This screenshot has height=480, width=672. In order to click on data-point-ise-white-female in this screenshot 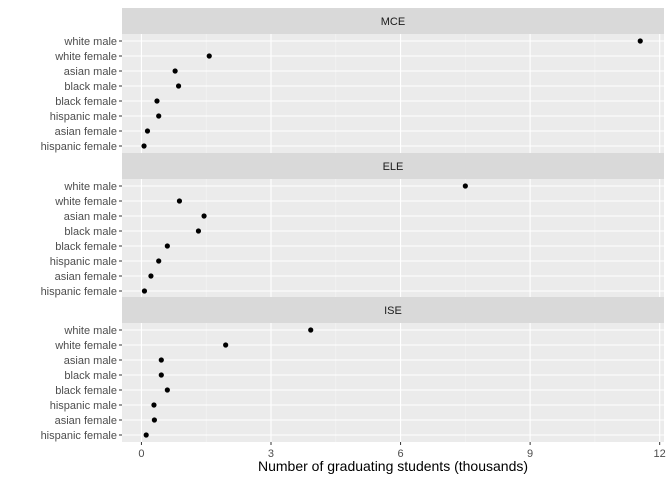, I will do `click(226, 345)`.